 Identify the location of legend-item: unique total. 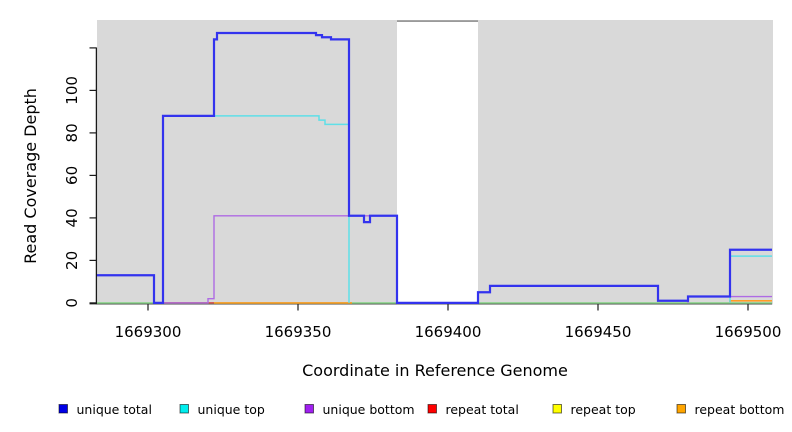
(105, 409).